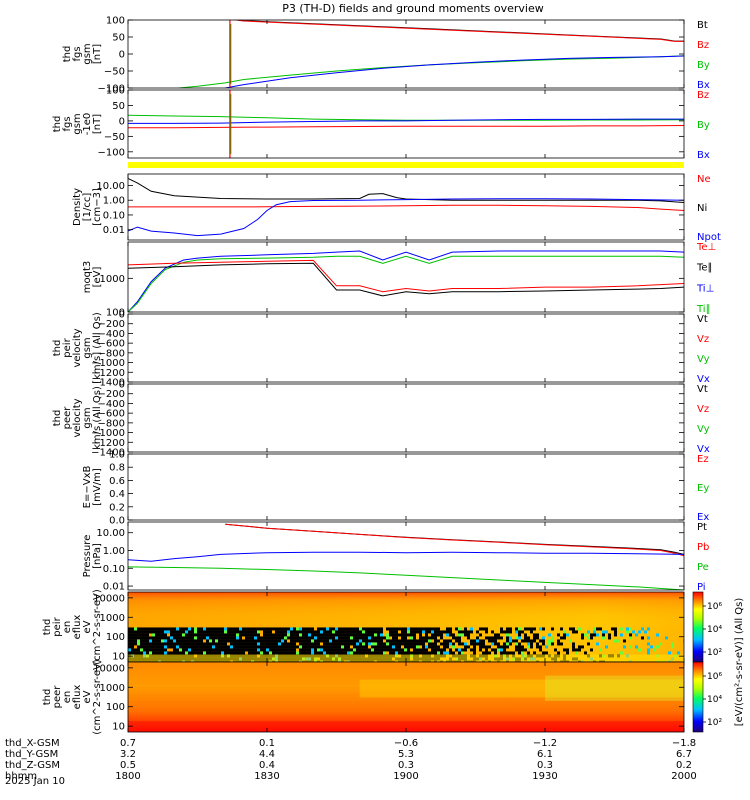  I want to click on colorbar-tick-label: 10⁶, so click(714, 677).